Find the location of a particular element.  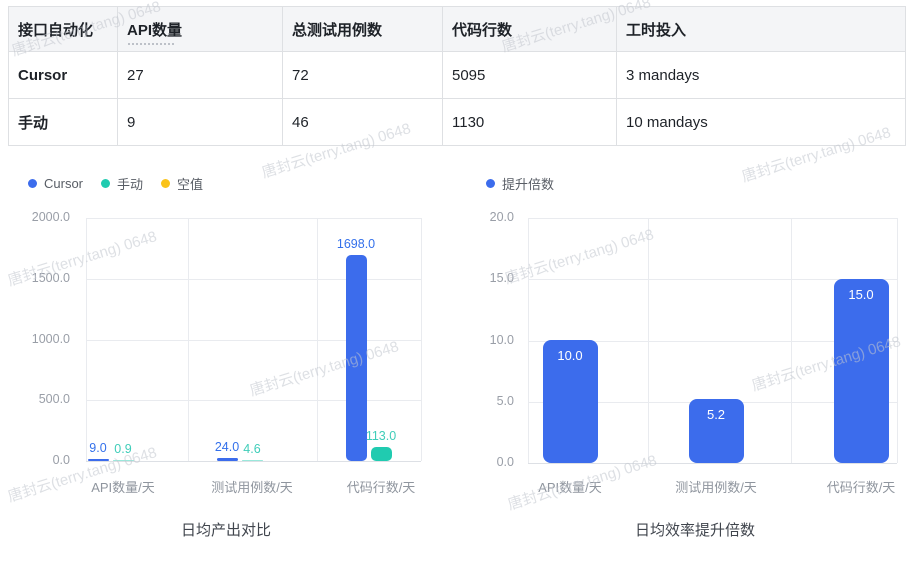

table-header-row: 接口自动化 API数量 总测试用例数 代码行数 工时投入 is located at coordinates (457, 29).